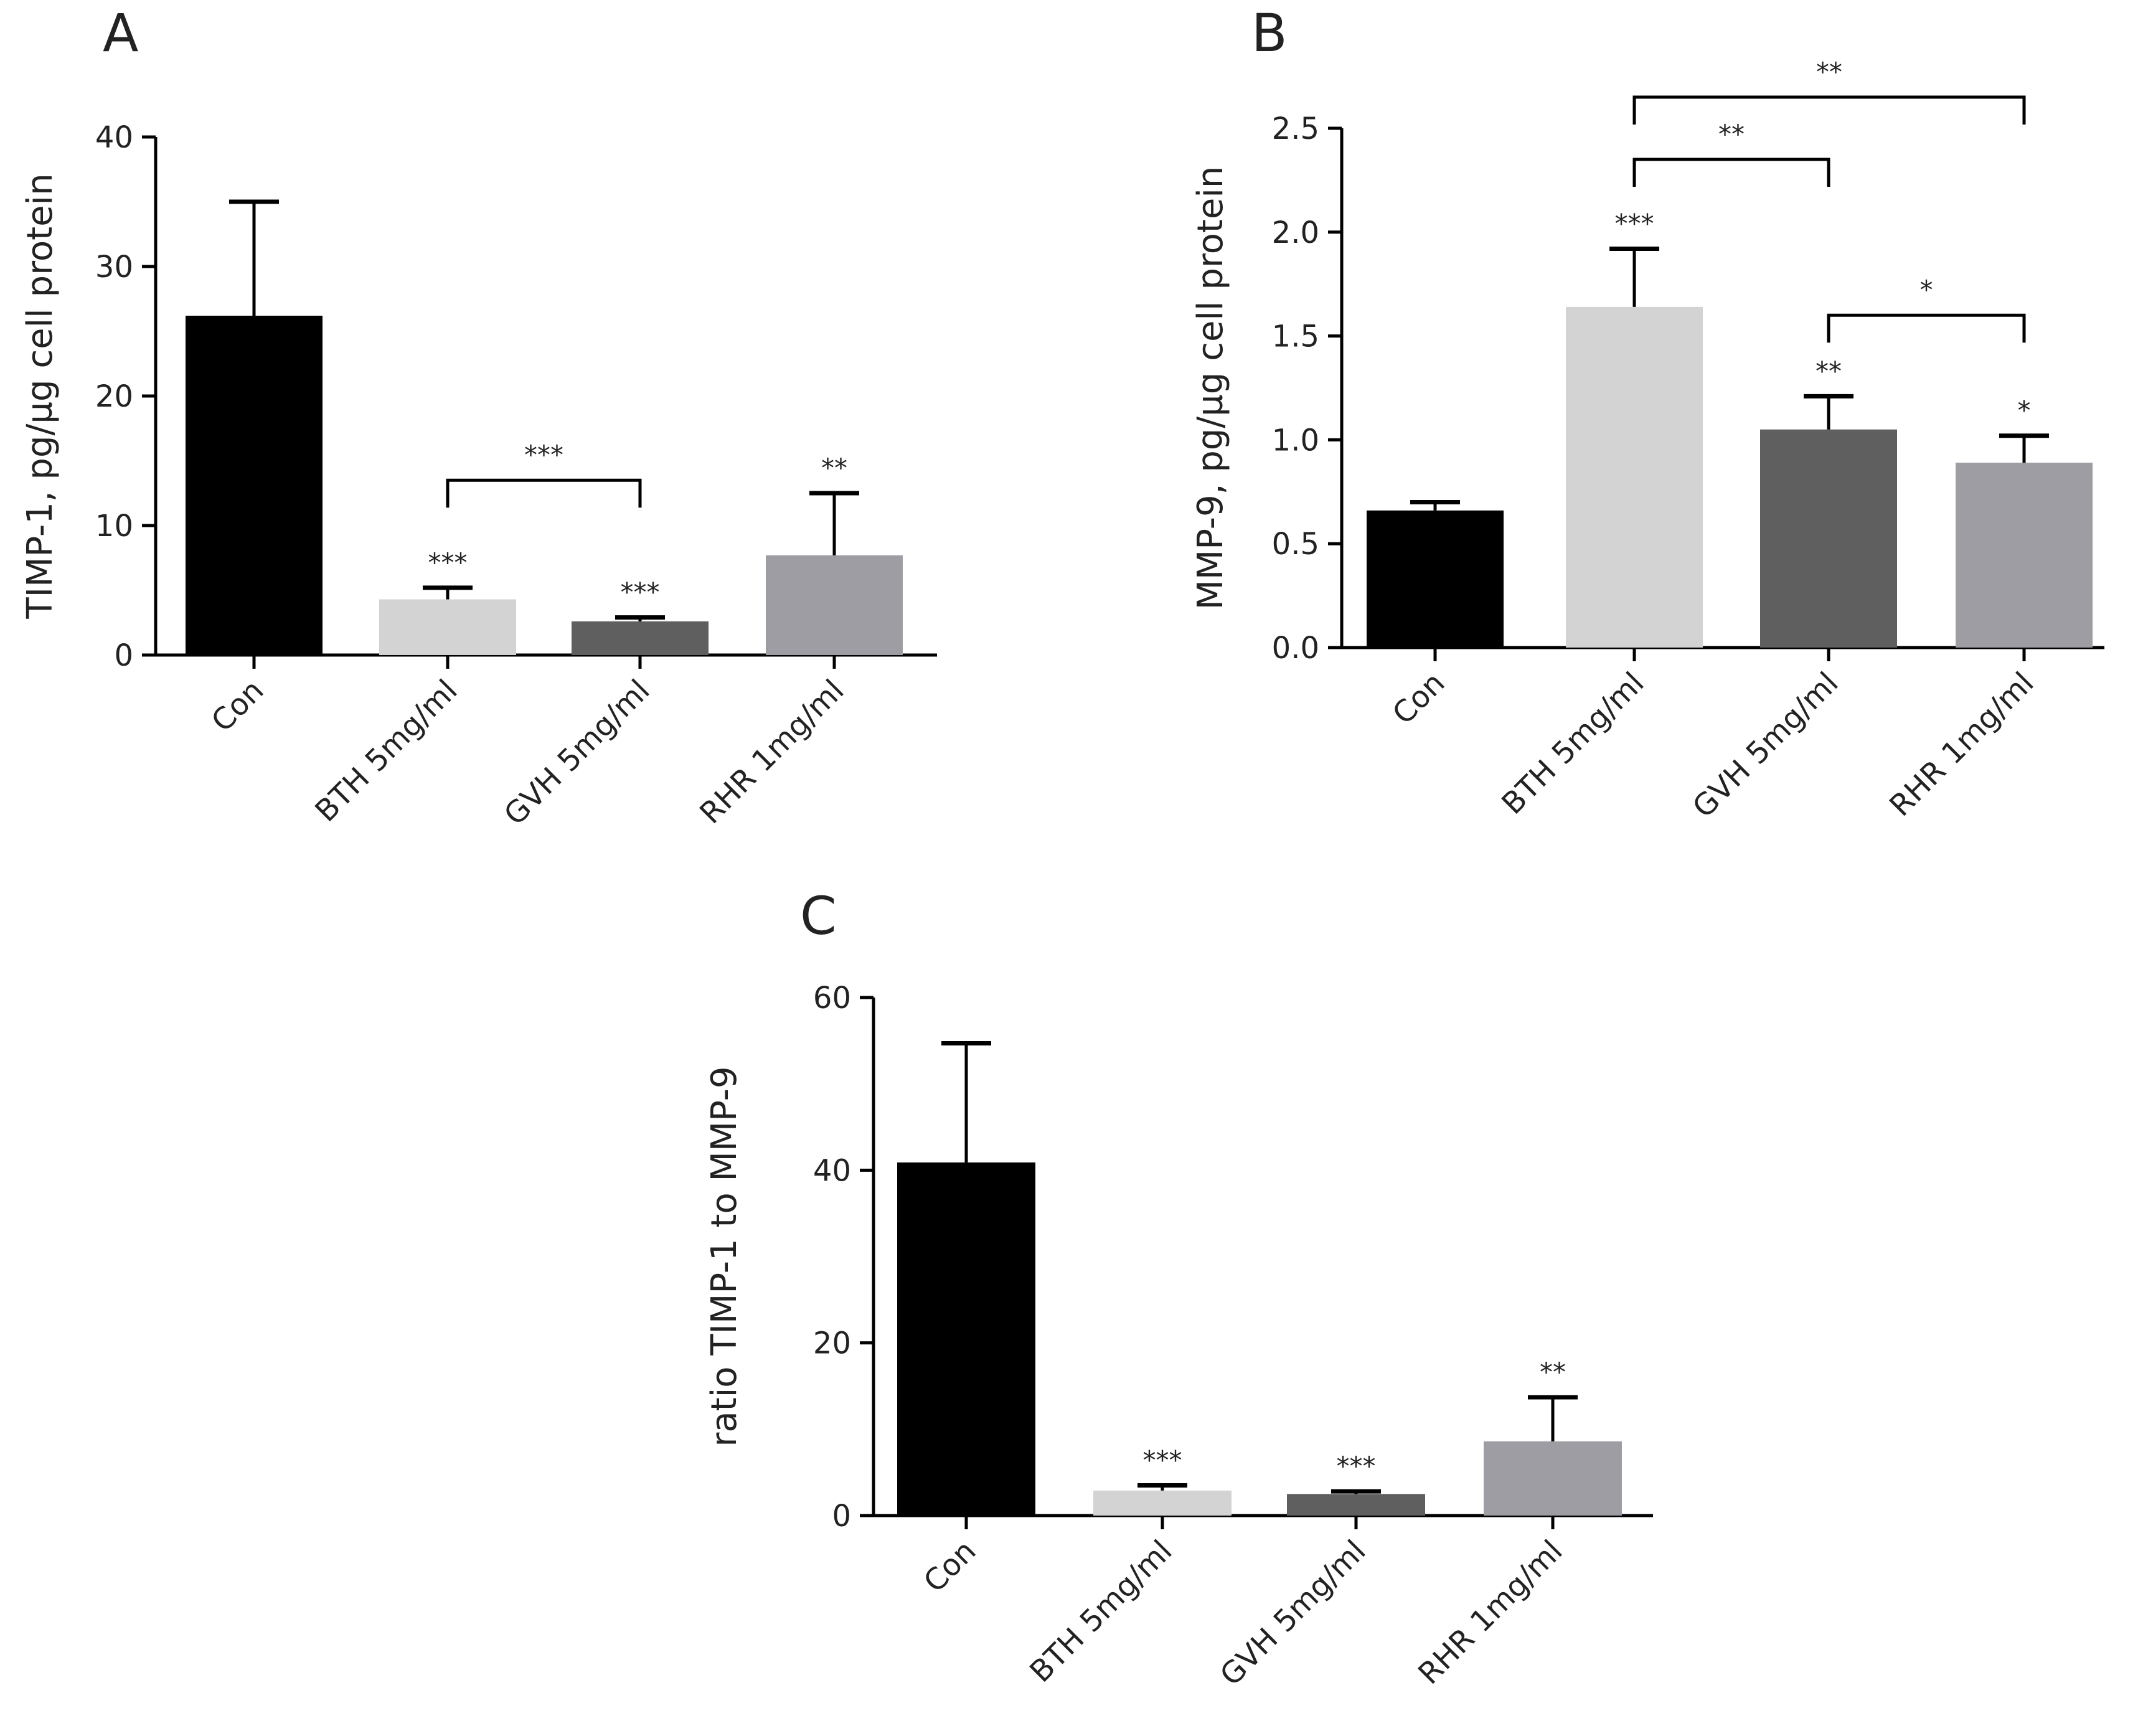  I want to click on y-tick-label: 2.5, so click(1295, 129).